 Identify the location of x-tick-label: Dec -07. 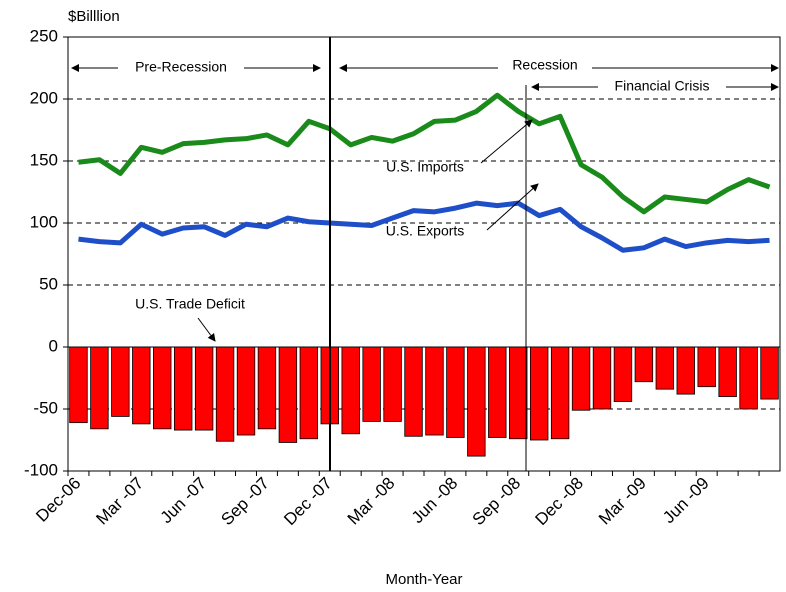
(308, 502).